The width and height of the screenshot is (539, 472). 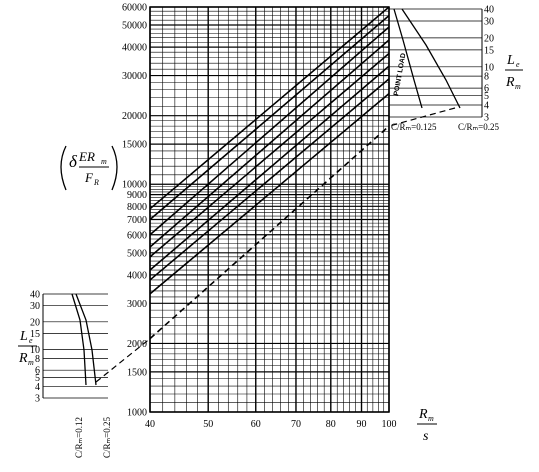 I want to click on bl-scale-tick-label: 20, so click(x=35, y=322).